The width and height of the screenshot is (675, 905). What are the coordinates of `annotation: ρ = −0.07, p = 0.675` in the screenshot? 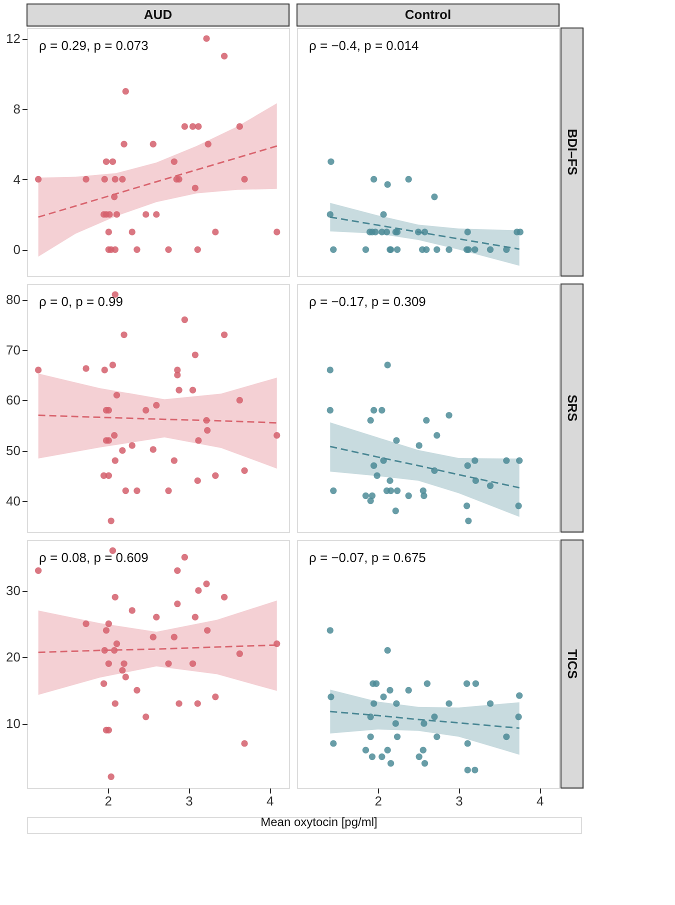 It's located at (367, 557).